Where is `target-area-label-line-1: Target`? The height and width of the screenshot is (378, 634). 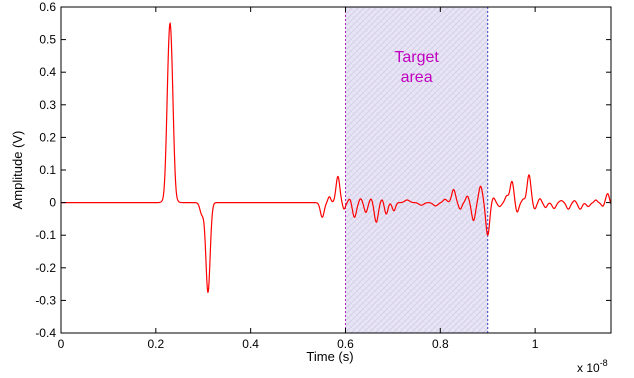
target-area-label-line-1: Target is located at coordinates (416, 57).